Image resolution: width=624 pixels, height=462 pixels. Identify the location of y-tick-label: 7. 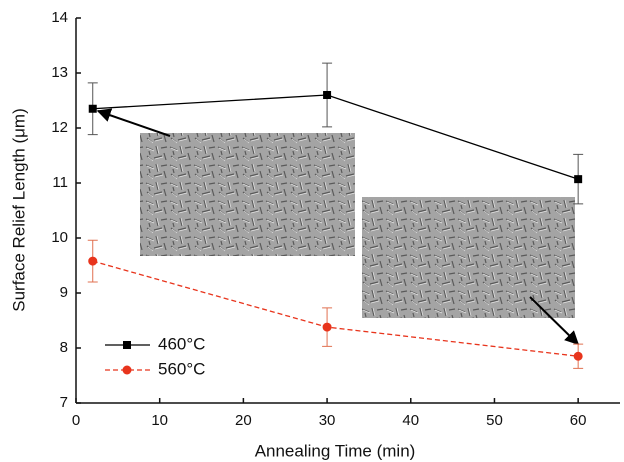
(64, 402).